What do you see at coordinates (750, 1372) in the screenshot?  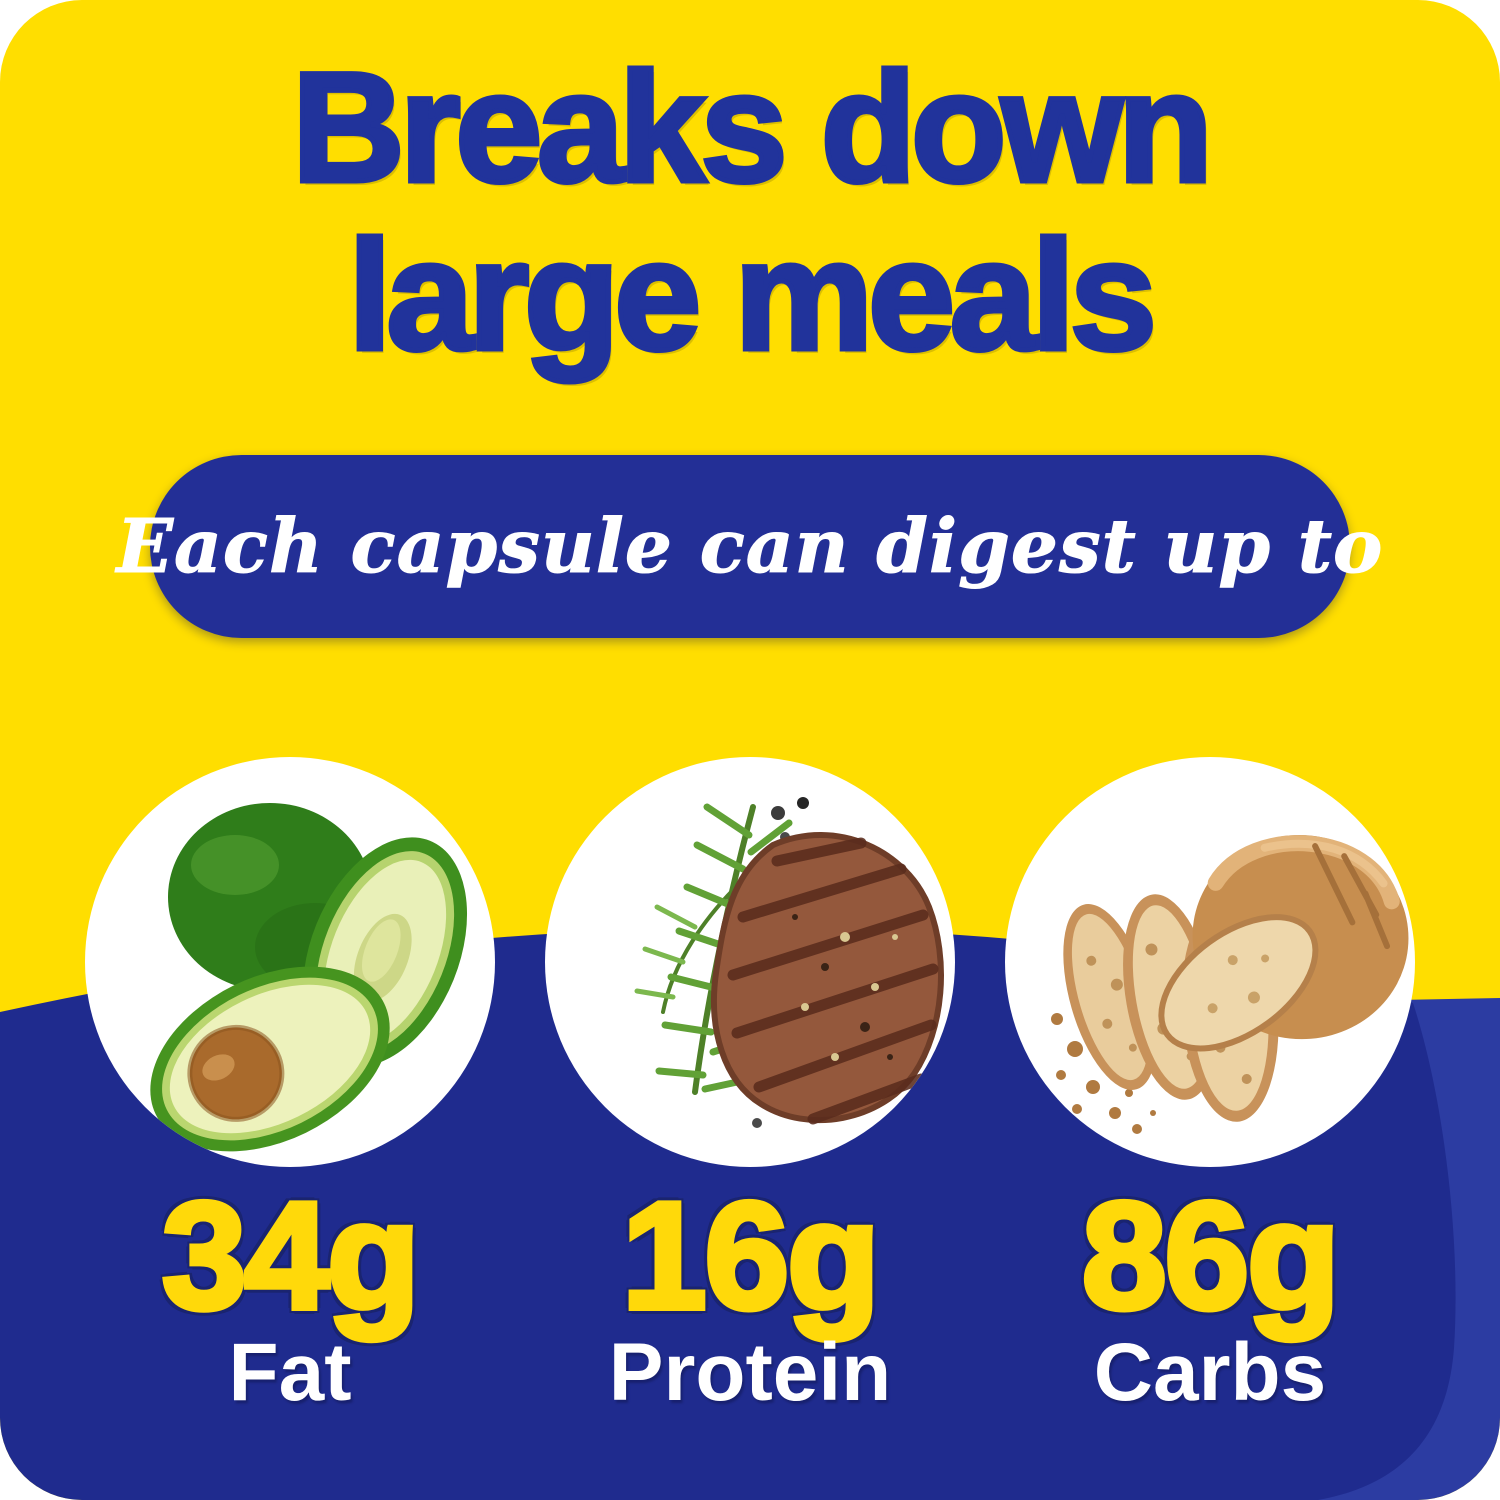 I see `protein-label: Protein` at bounding box center [750, 1372].